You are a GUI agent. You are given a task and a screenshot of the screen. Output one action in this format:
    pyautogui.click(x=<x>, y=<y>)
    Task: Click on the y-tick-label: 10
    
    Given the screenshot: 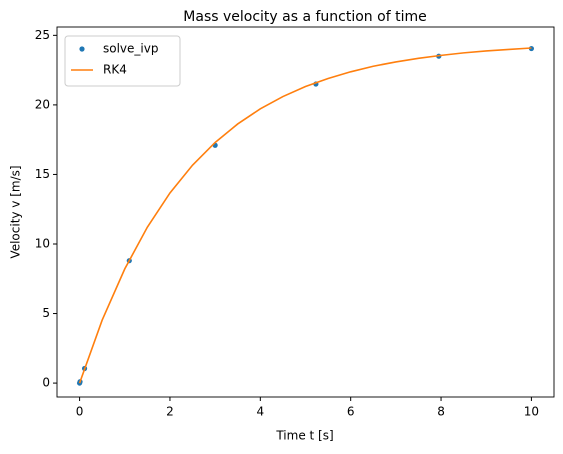 What is the action you would take?
    pyautogui.click(x=42, y=243)
    